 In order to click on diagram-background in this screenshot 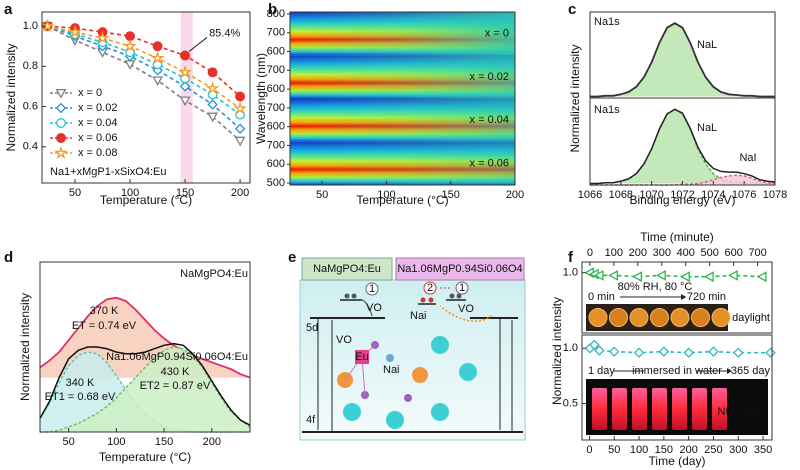, I will do `click(412, 360)`.